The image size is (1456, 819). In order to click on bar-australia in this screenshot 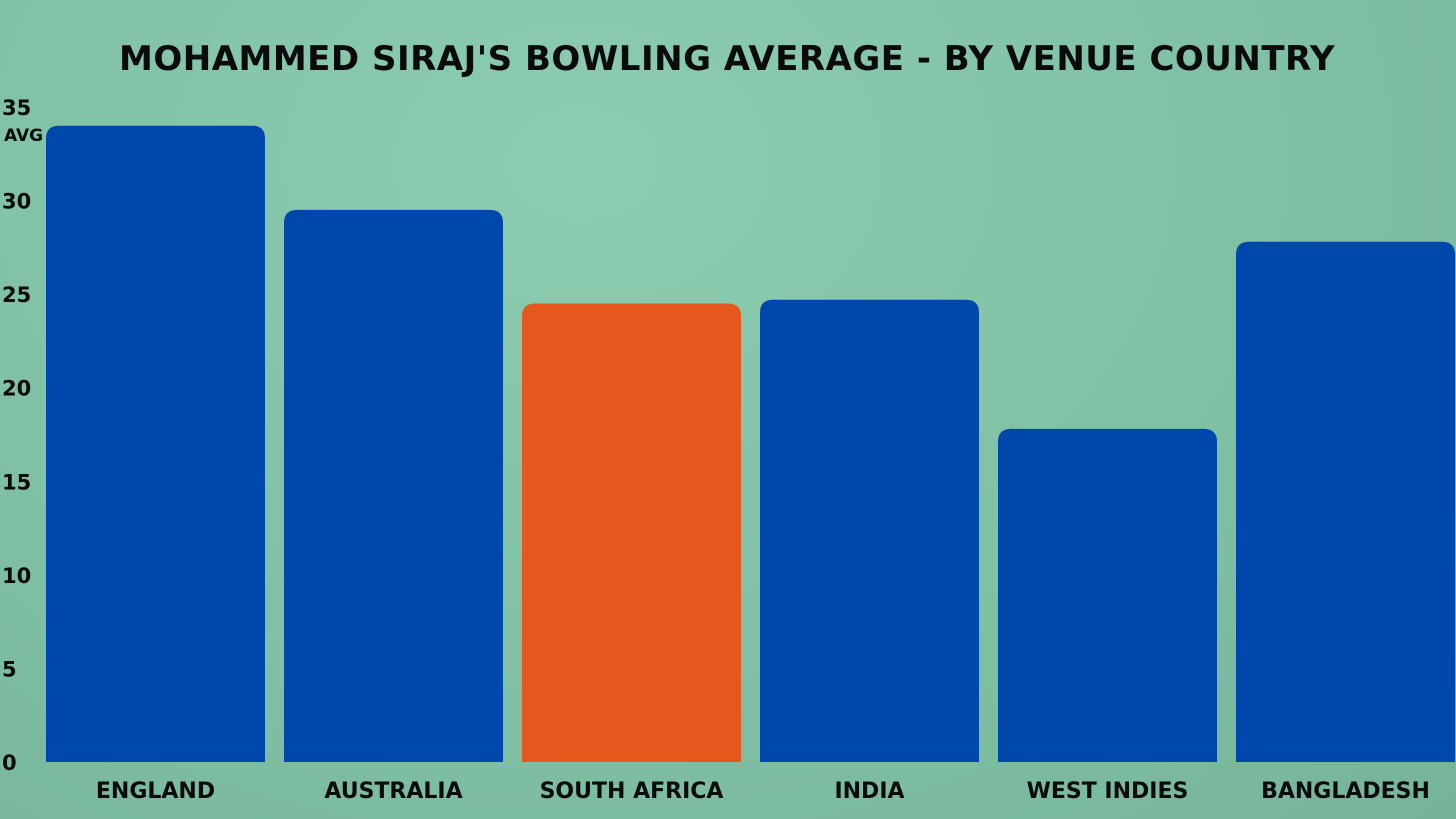, I will do `click(393, 485)`.